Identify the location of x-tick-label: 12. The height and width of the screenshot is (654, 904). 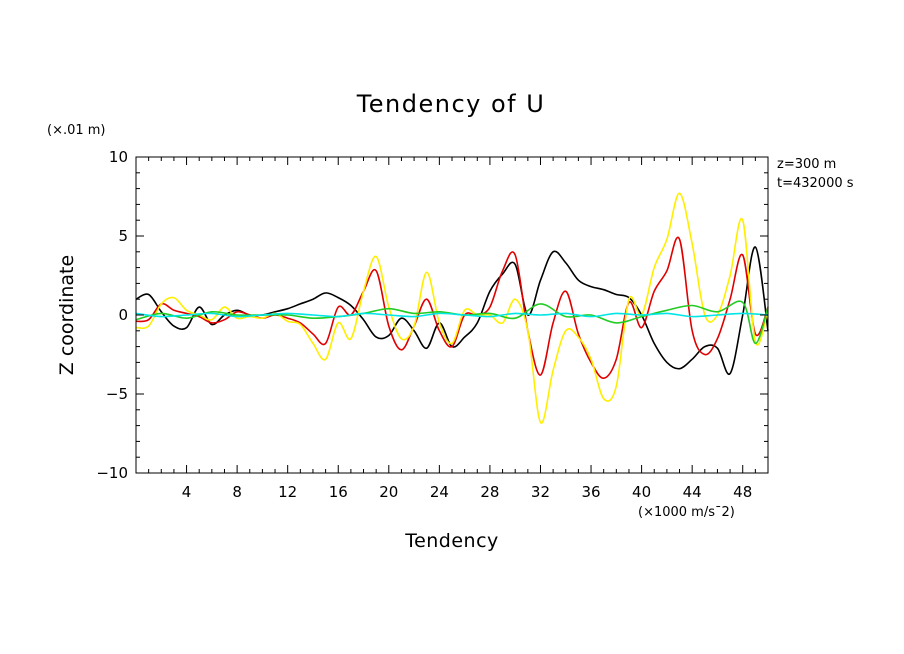
(287, 492).